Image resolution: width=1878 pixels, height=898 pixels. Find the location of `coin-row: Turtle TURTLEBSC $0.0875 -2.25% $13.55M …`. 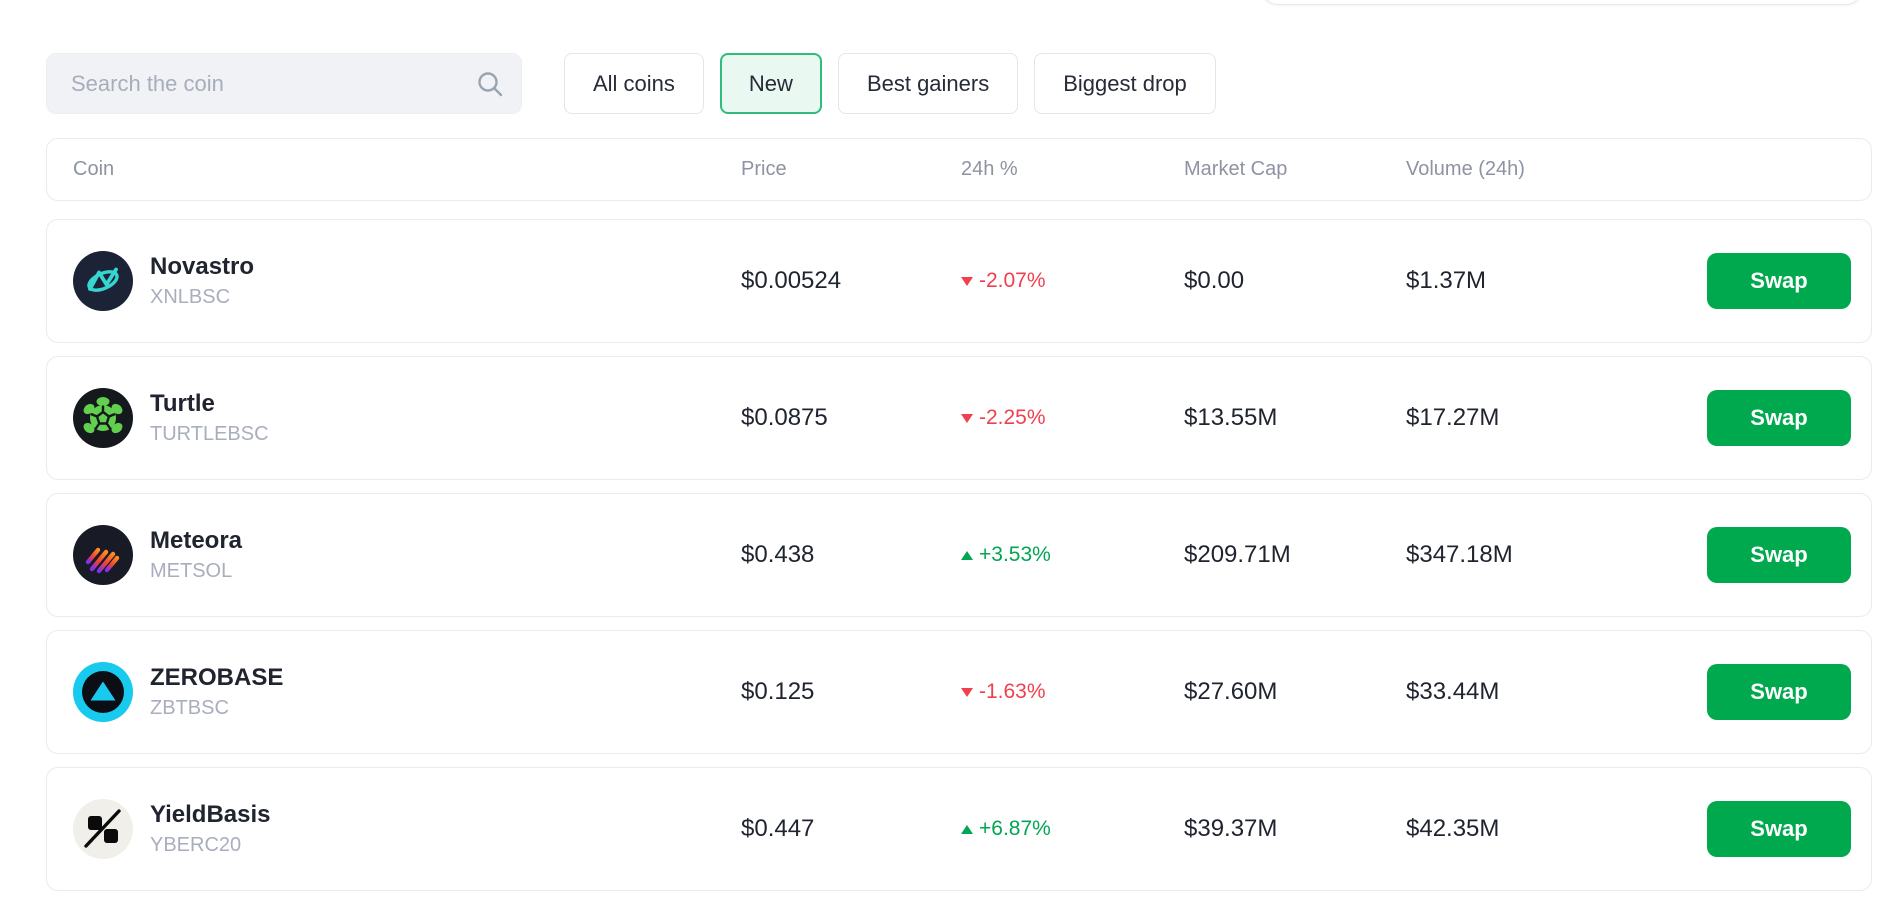

coin-row: Turtle TURTLEBSC $0.0875 -2.25% $13.55M … is located at coordinates (959, 418).